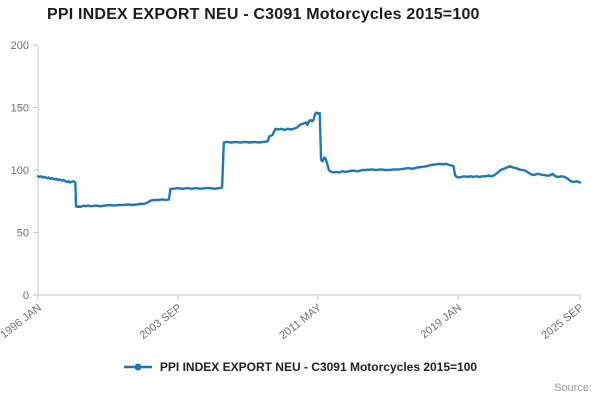 This screenshot has height=400, width=600. I want to click on y-tick-label: 150, so click(20, 109).